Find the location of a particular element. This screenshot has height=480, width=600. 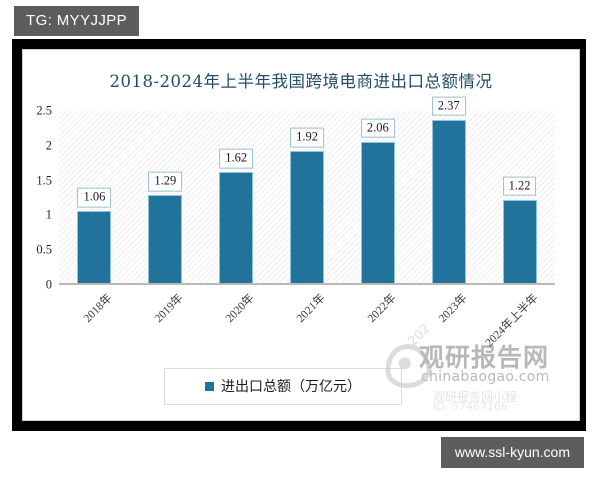

x-axis-tick: 2022年 is located at coordinates (382, 309).